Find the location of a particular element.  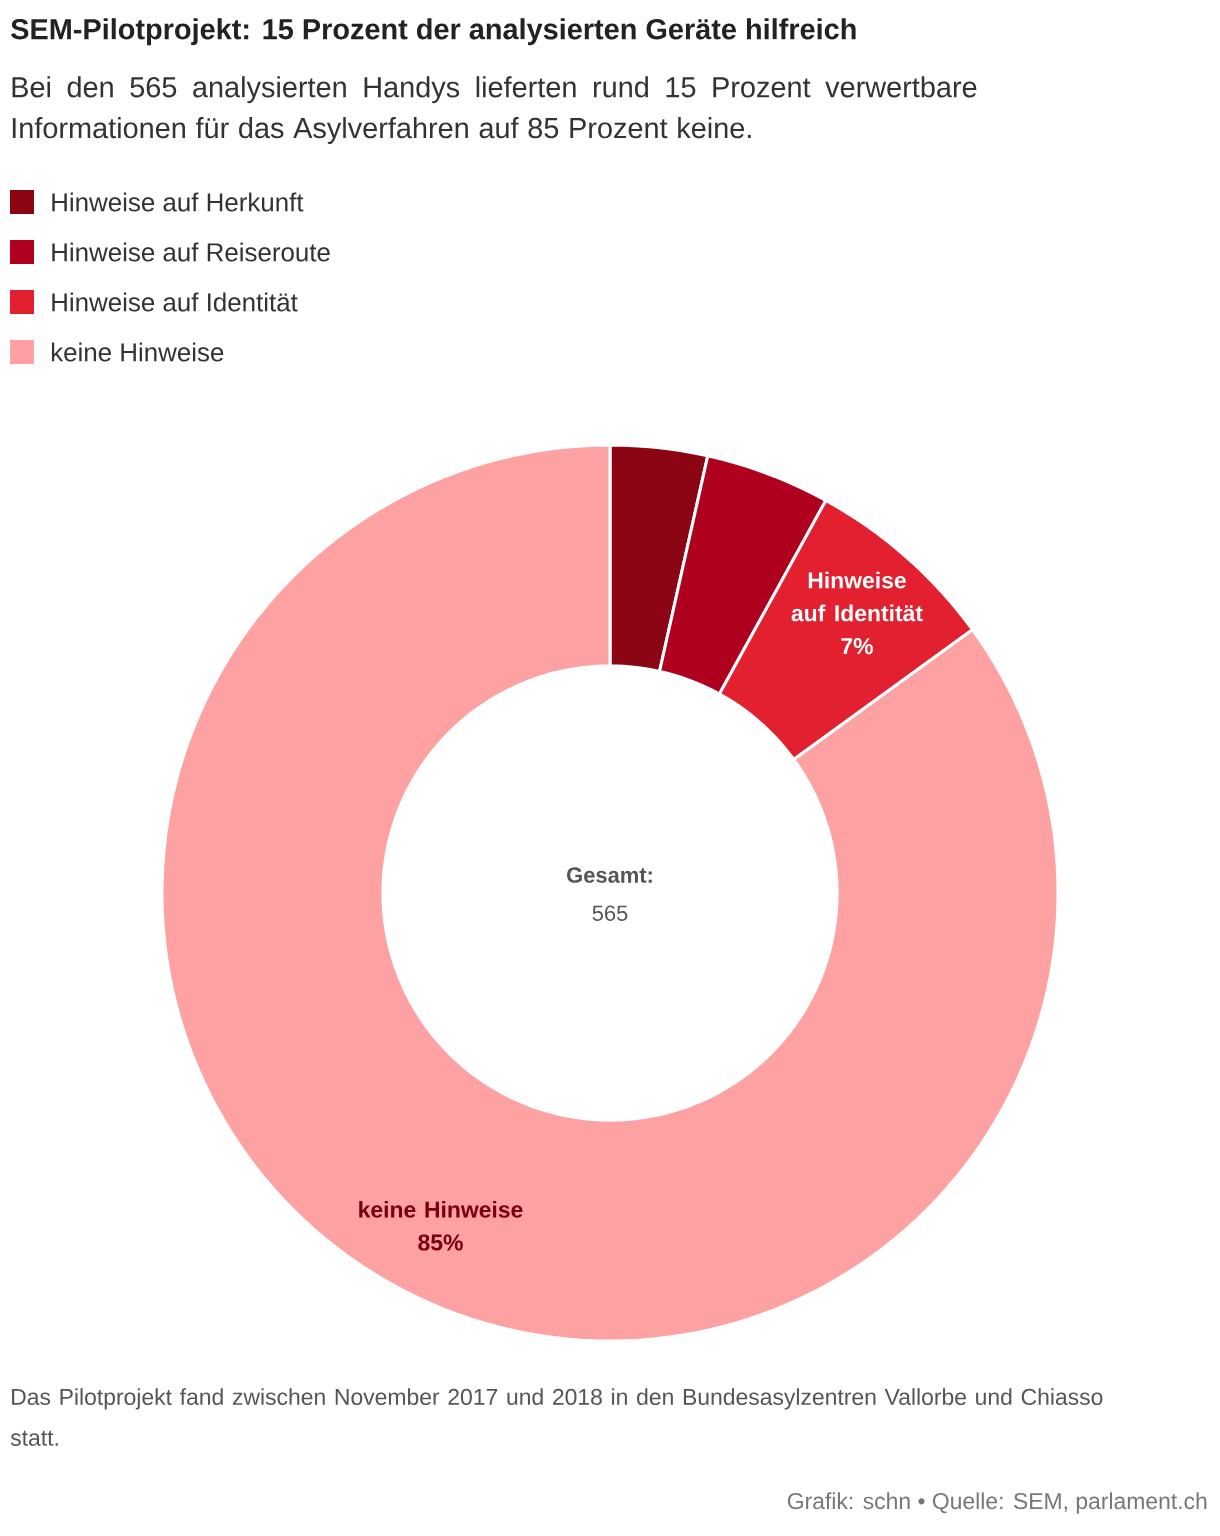

legend-label: Hinweise auf Identität is located at coordinates (175, 302).